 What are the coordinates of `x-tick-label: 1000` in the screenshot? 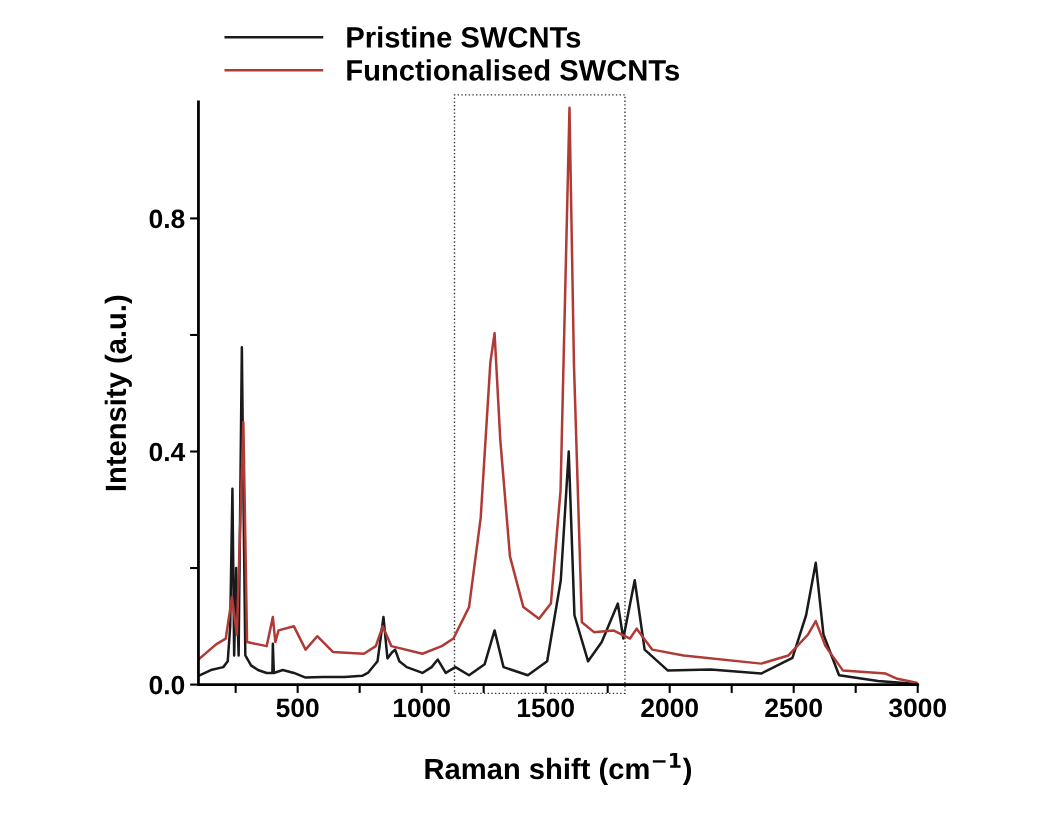 It's located at (421, 708).